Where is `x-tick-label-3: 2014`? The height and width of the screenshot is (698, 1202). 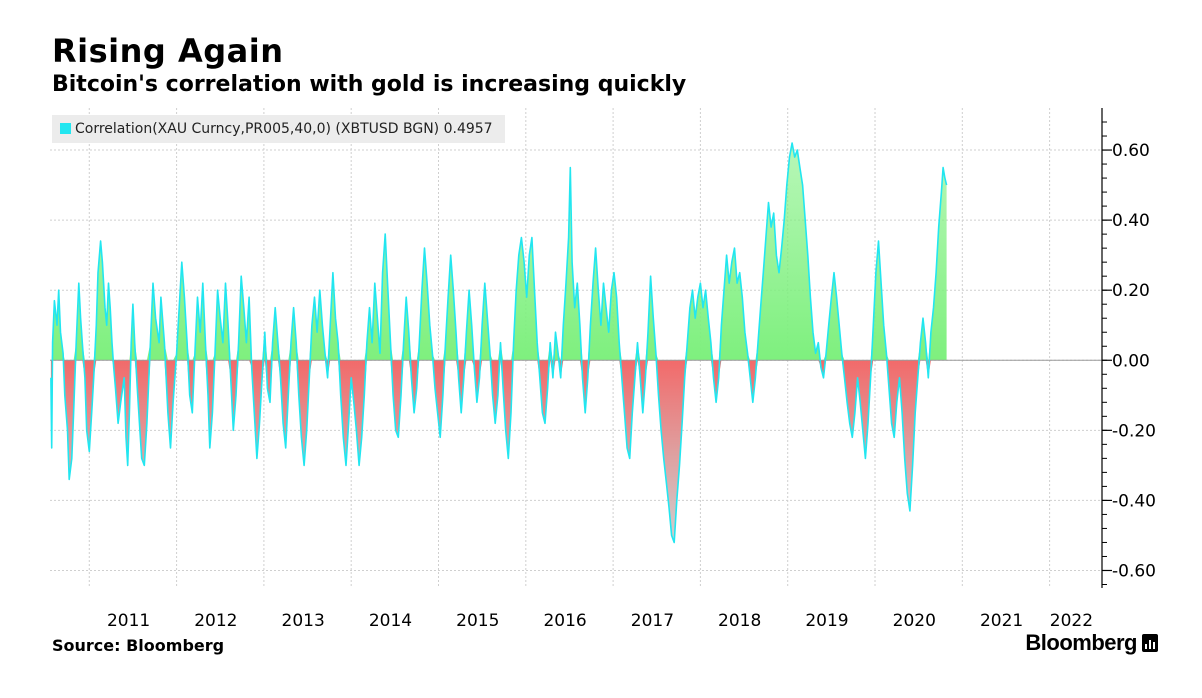 x-tick-label-3: 2014 is located at coordinates (390, 621).